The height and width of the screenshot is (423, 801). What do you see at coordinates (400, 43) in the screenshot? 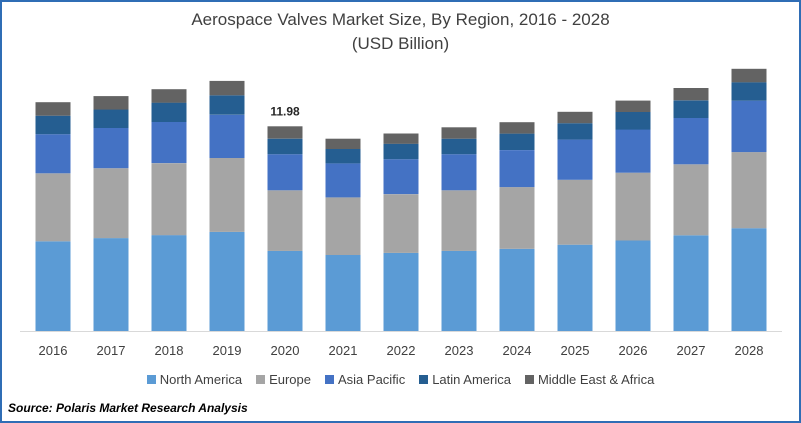
I see `chart-subtitle: (USD Billion)` at bounding box center [400, 43].